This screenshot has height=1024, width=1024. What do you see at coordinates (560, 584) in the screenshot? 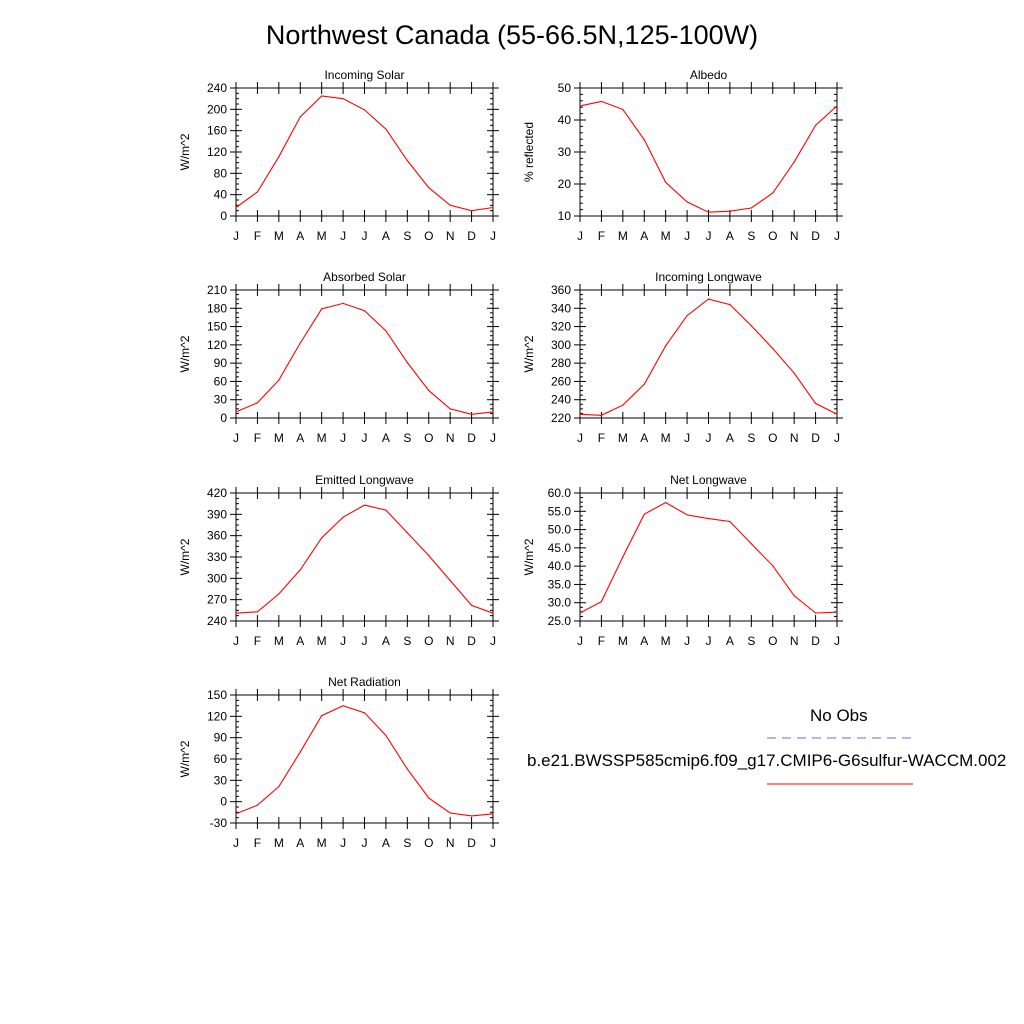
I see `panel-6-ytick-label: 35.0` at bounding box center [560, 584].